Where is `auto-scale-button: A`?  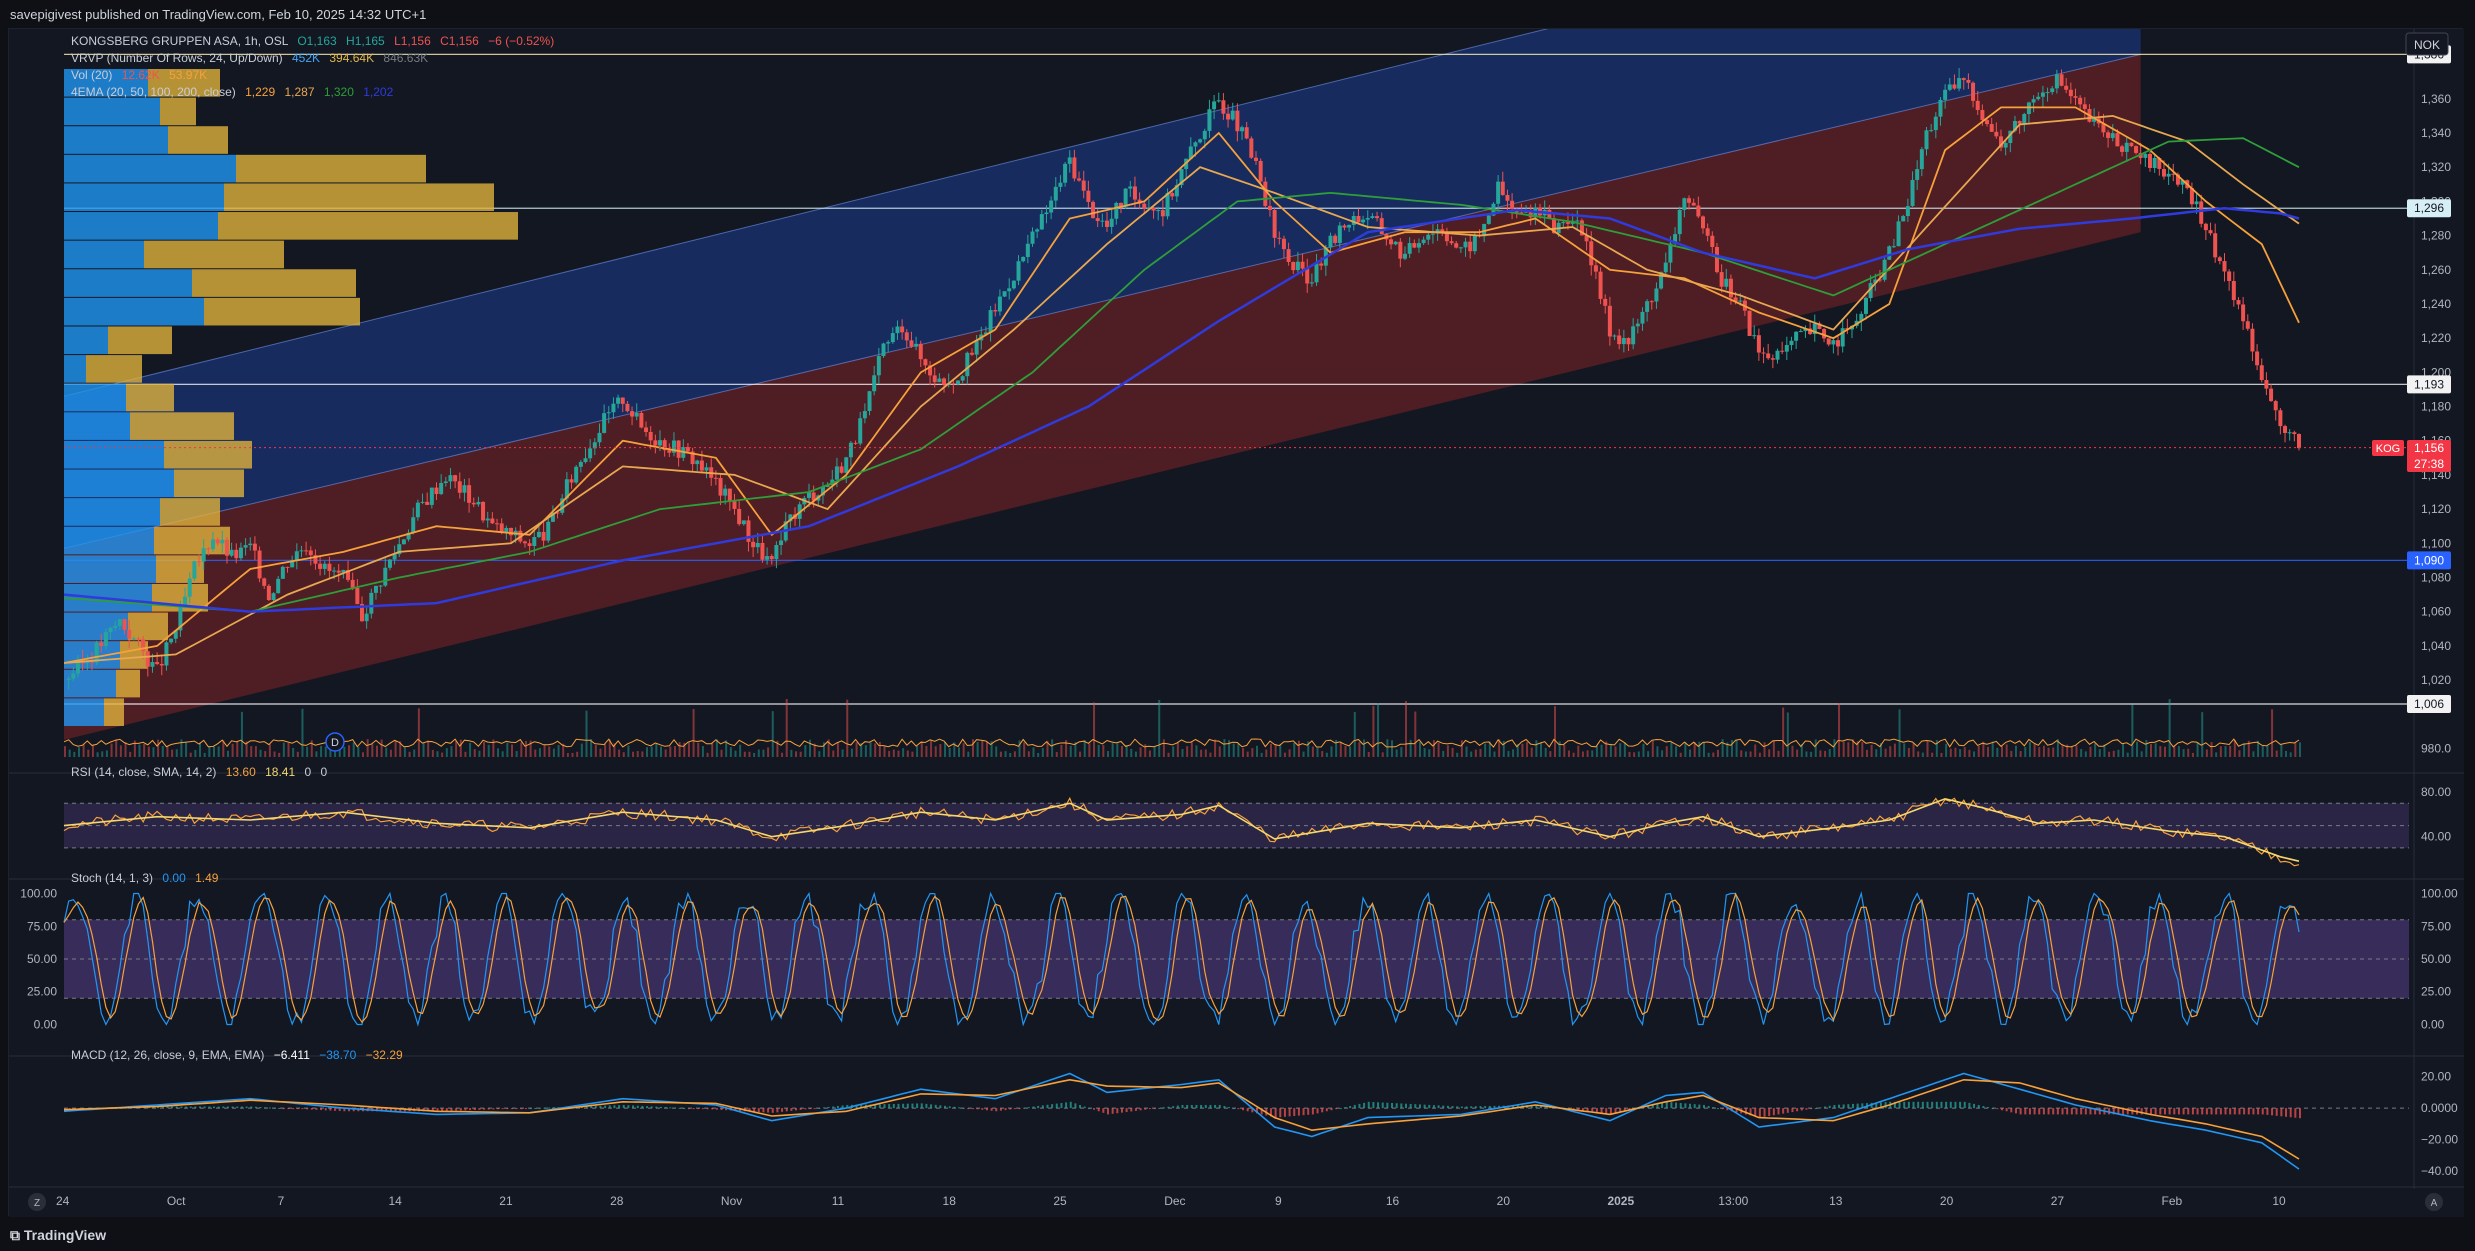
auto-scale-button: A is located at coordinates (2434, 1202).